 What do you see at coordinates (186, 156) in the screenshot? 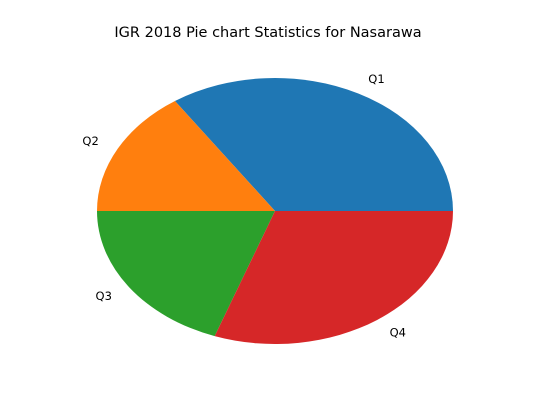
I see `pie-slice-q2` at bounding box center [186, 156].